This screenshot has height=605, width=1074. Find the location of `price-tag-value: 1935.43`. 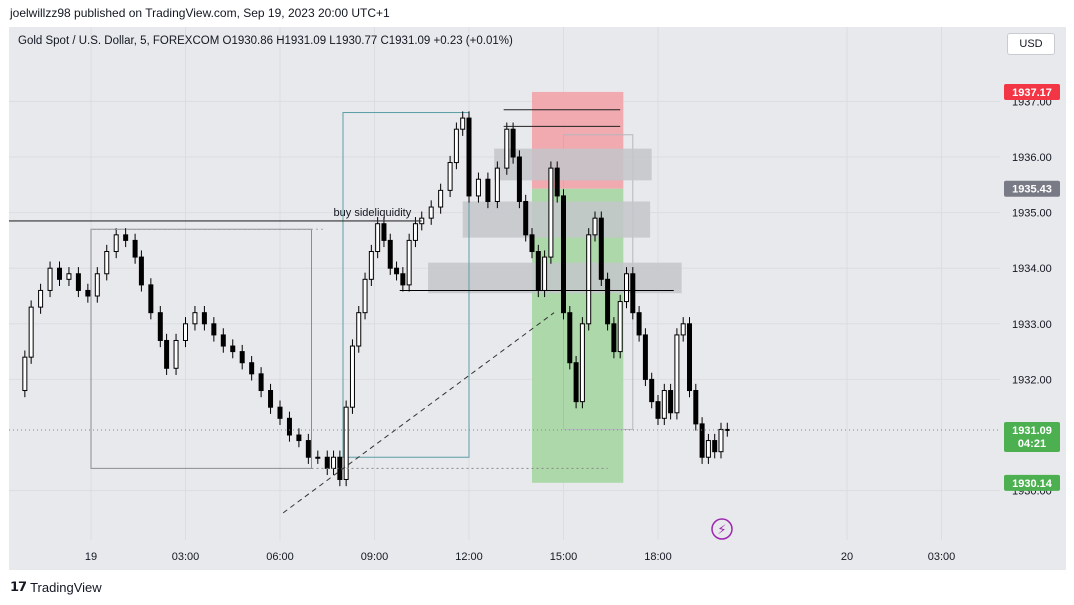

price-tag-value: 1935.43 is located at coordinates (1032, 190).